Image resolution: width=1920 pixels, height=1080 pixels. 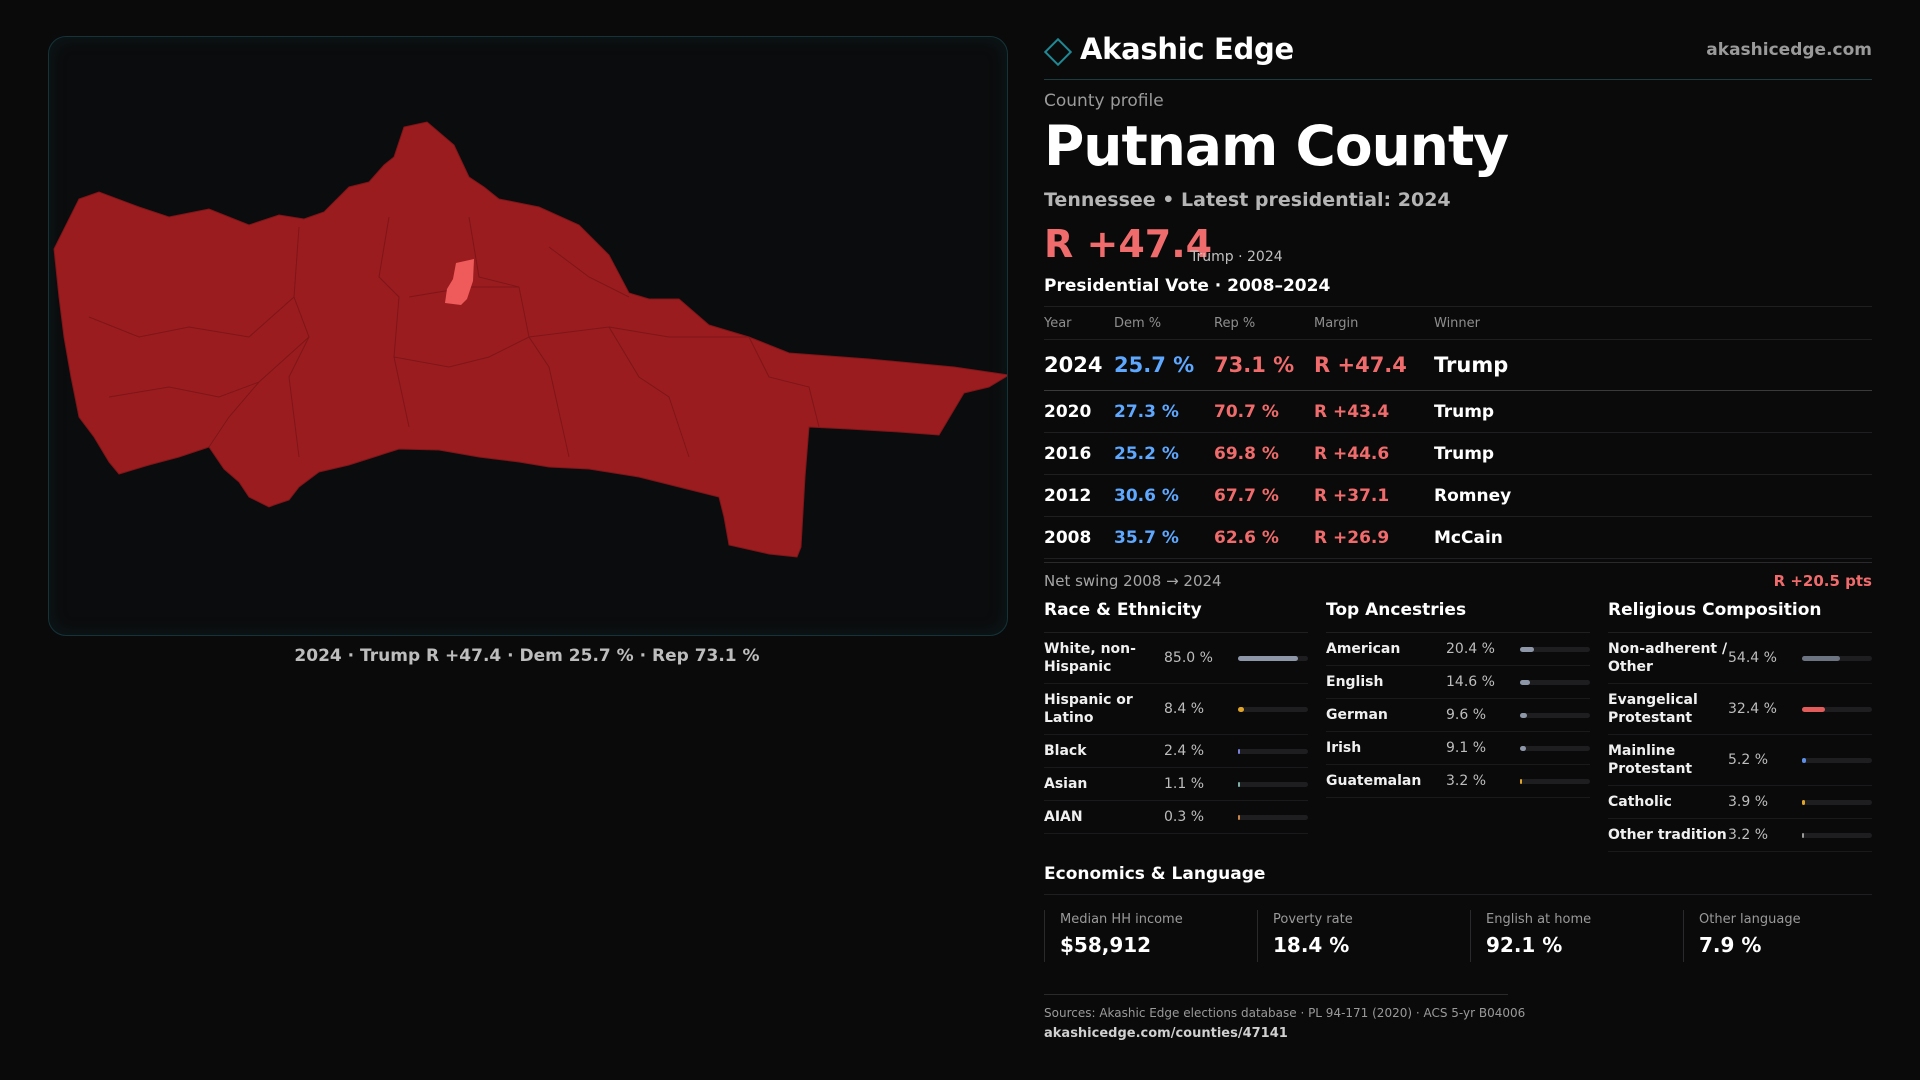 I want to click on rep-cell: 67.7 %, so click(x=1264, y=495).